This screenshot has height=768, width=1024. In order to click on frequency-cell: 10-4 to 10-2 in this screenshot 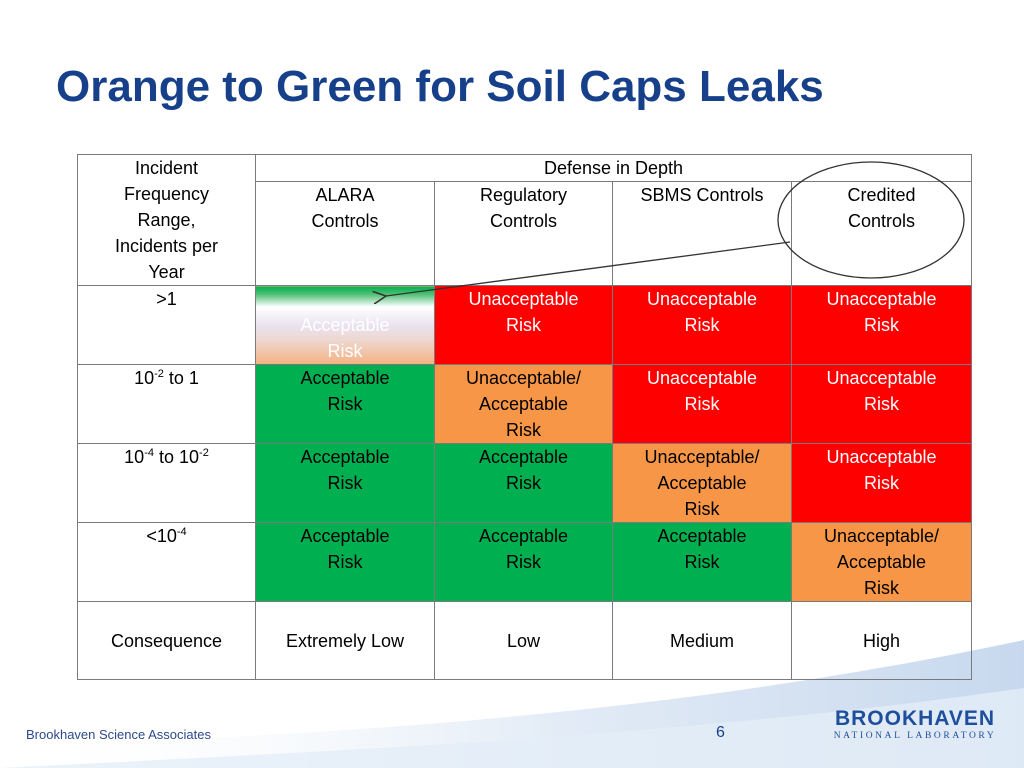, I will do `click(166, 483)`.